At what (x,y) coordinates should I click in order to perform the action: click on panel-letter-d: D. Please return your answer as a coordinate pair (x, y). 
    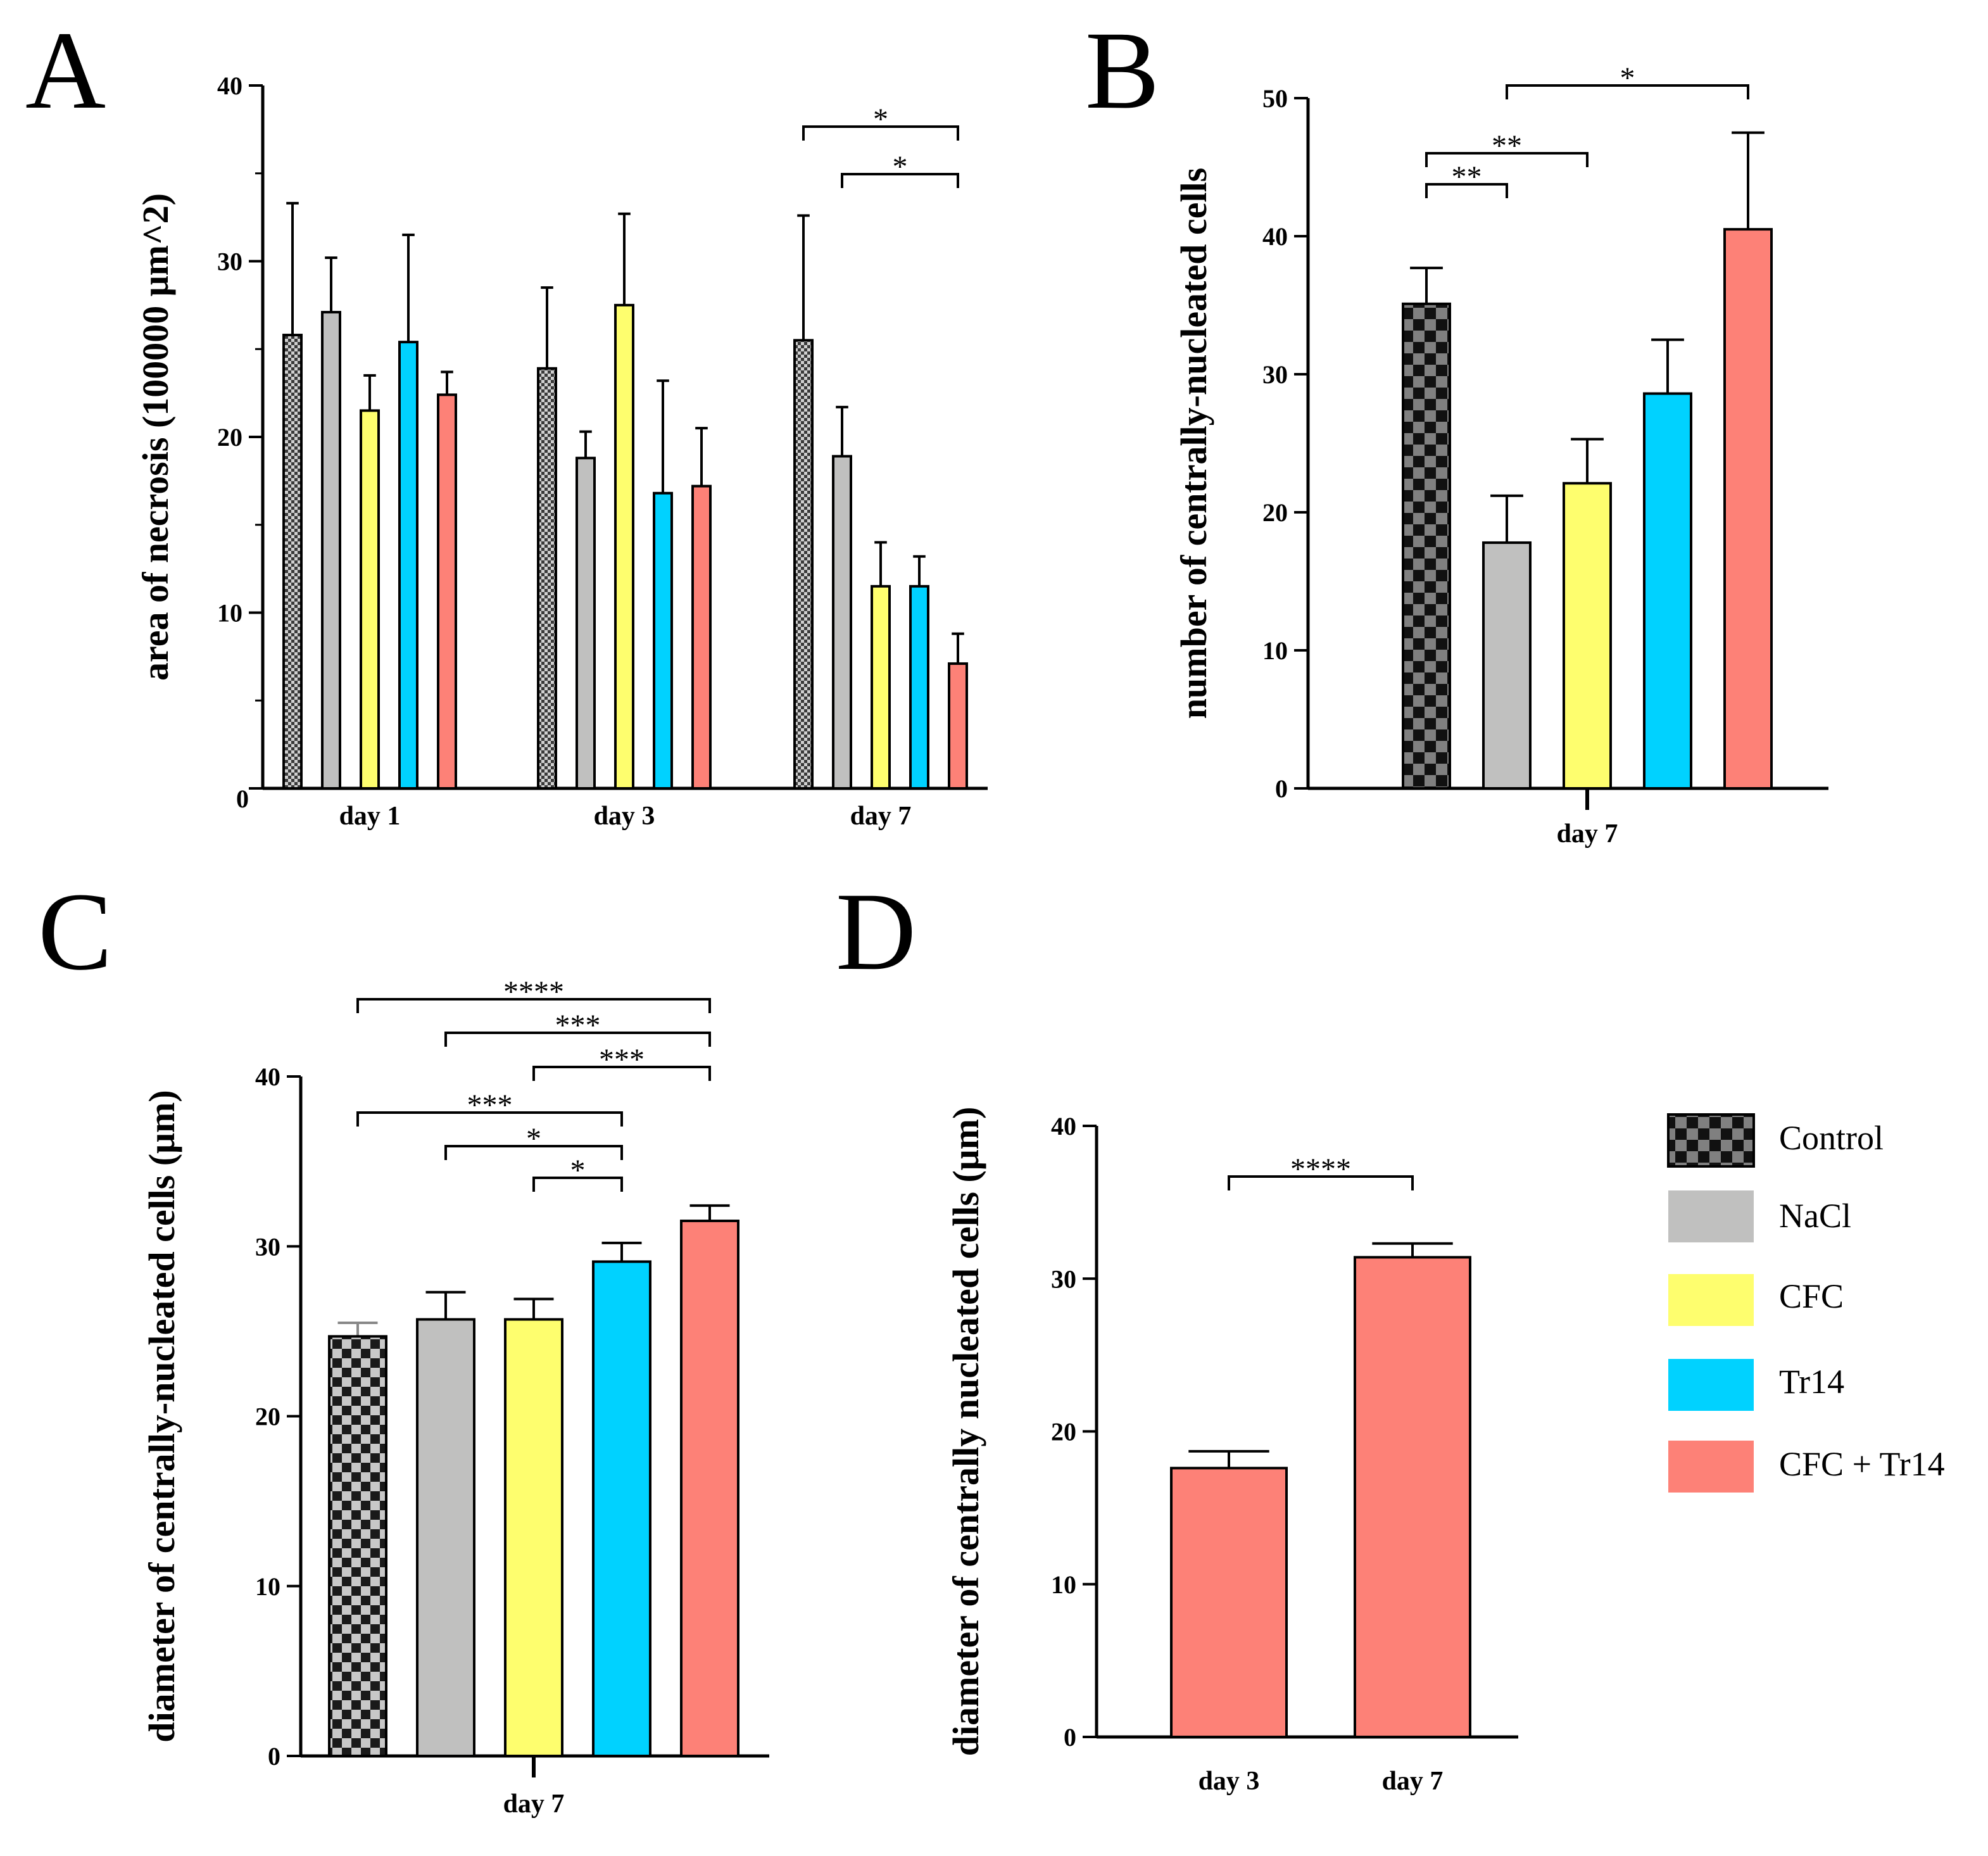
    Looking at the image, I should click on (876, 932).